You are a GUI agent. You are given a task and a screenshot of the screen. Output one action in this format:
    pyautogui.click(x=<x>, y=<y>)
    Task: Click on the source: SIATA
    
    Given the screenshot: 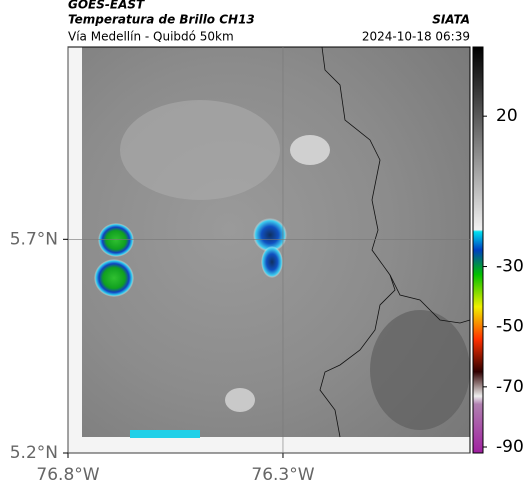 What is the action you would take?
    pyautogui.click(x=451, y=20)
    